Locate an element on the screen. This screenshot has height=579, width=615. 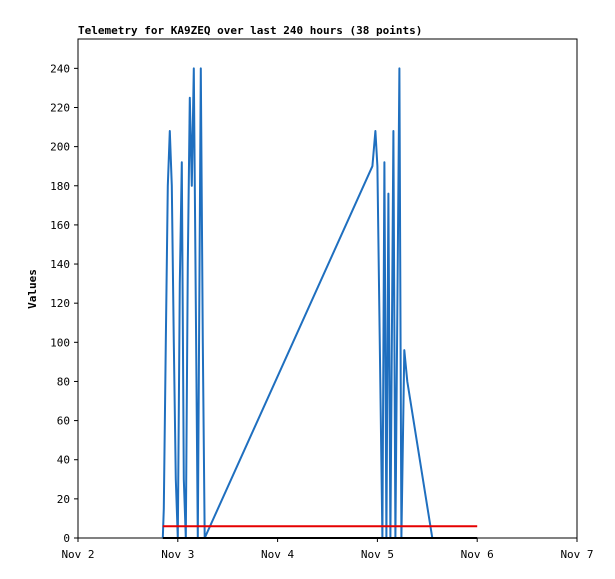
y-axis-label: Values is located at coordinates (32, 289).